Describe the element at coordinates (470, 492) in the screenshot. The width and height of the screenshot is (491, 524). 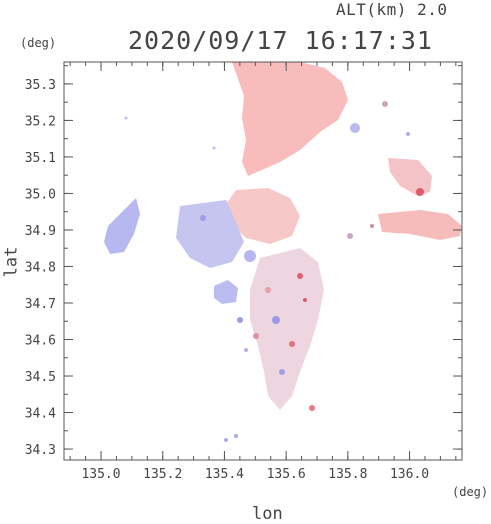
I see `x-unit-label: (deg)` at that location.